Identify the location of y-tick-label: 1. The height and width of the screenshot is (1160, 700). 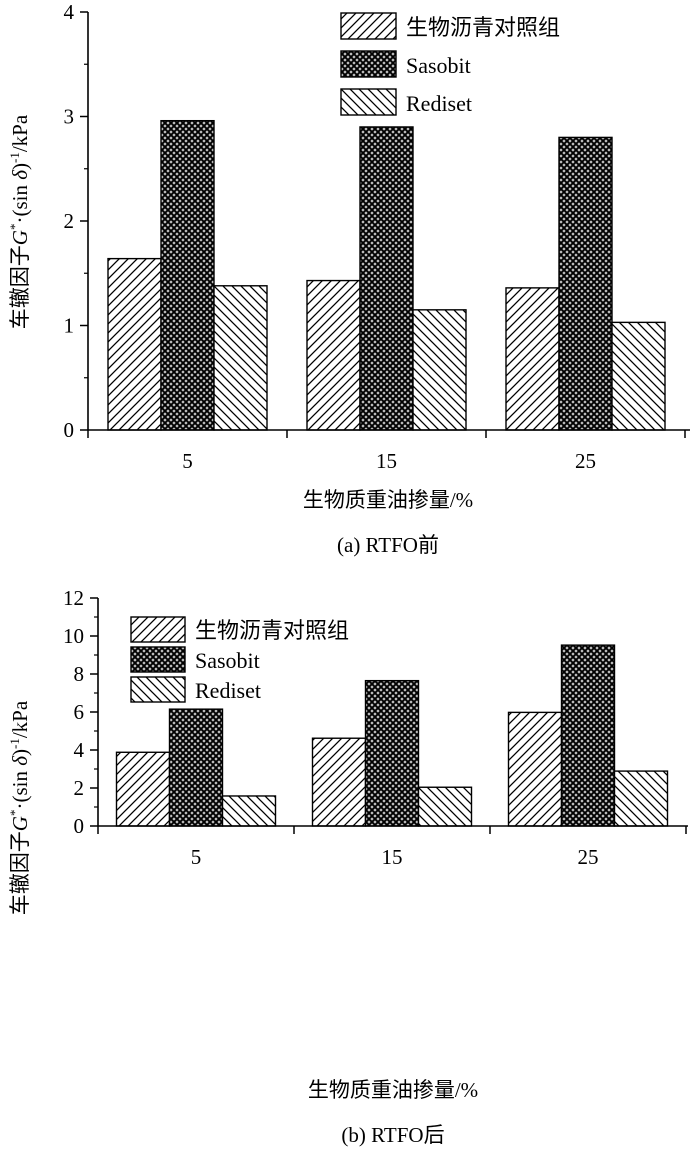
(69, 326).